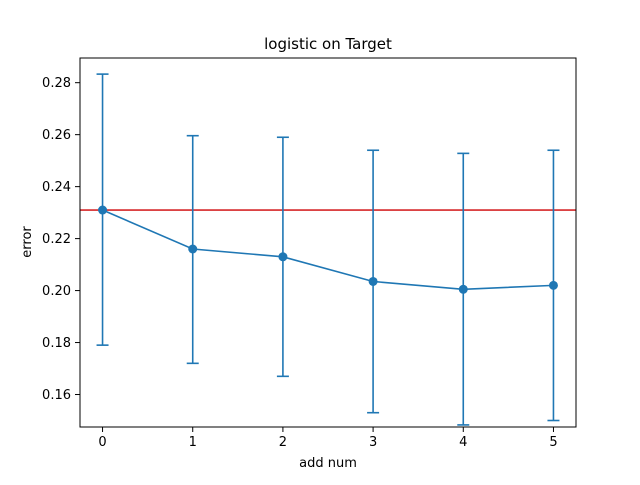 This screenshot has width=640, height=485. I want to click on x-tick-label: 3, so click(373, 442).